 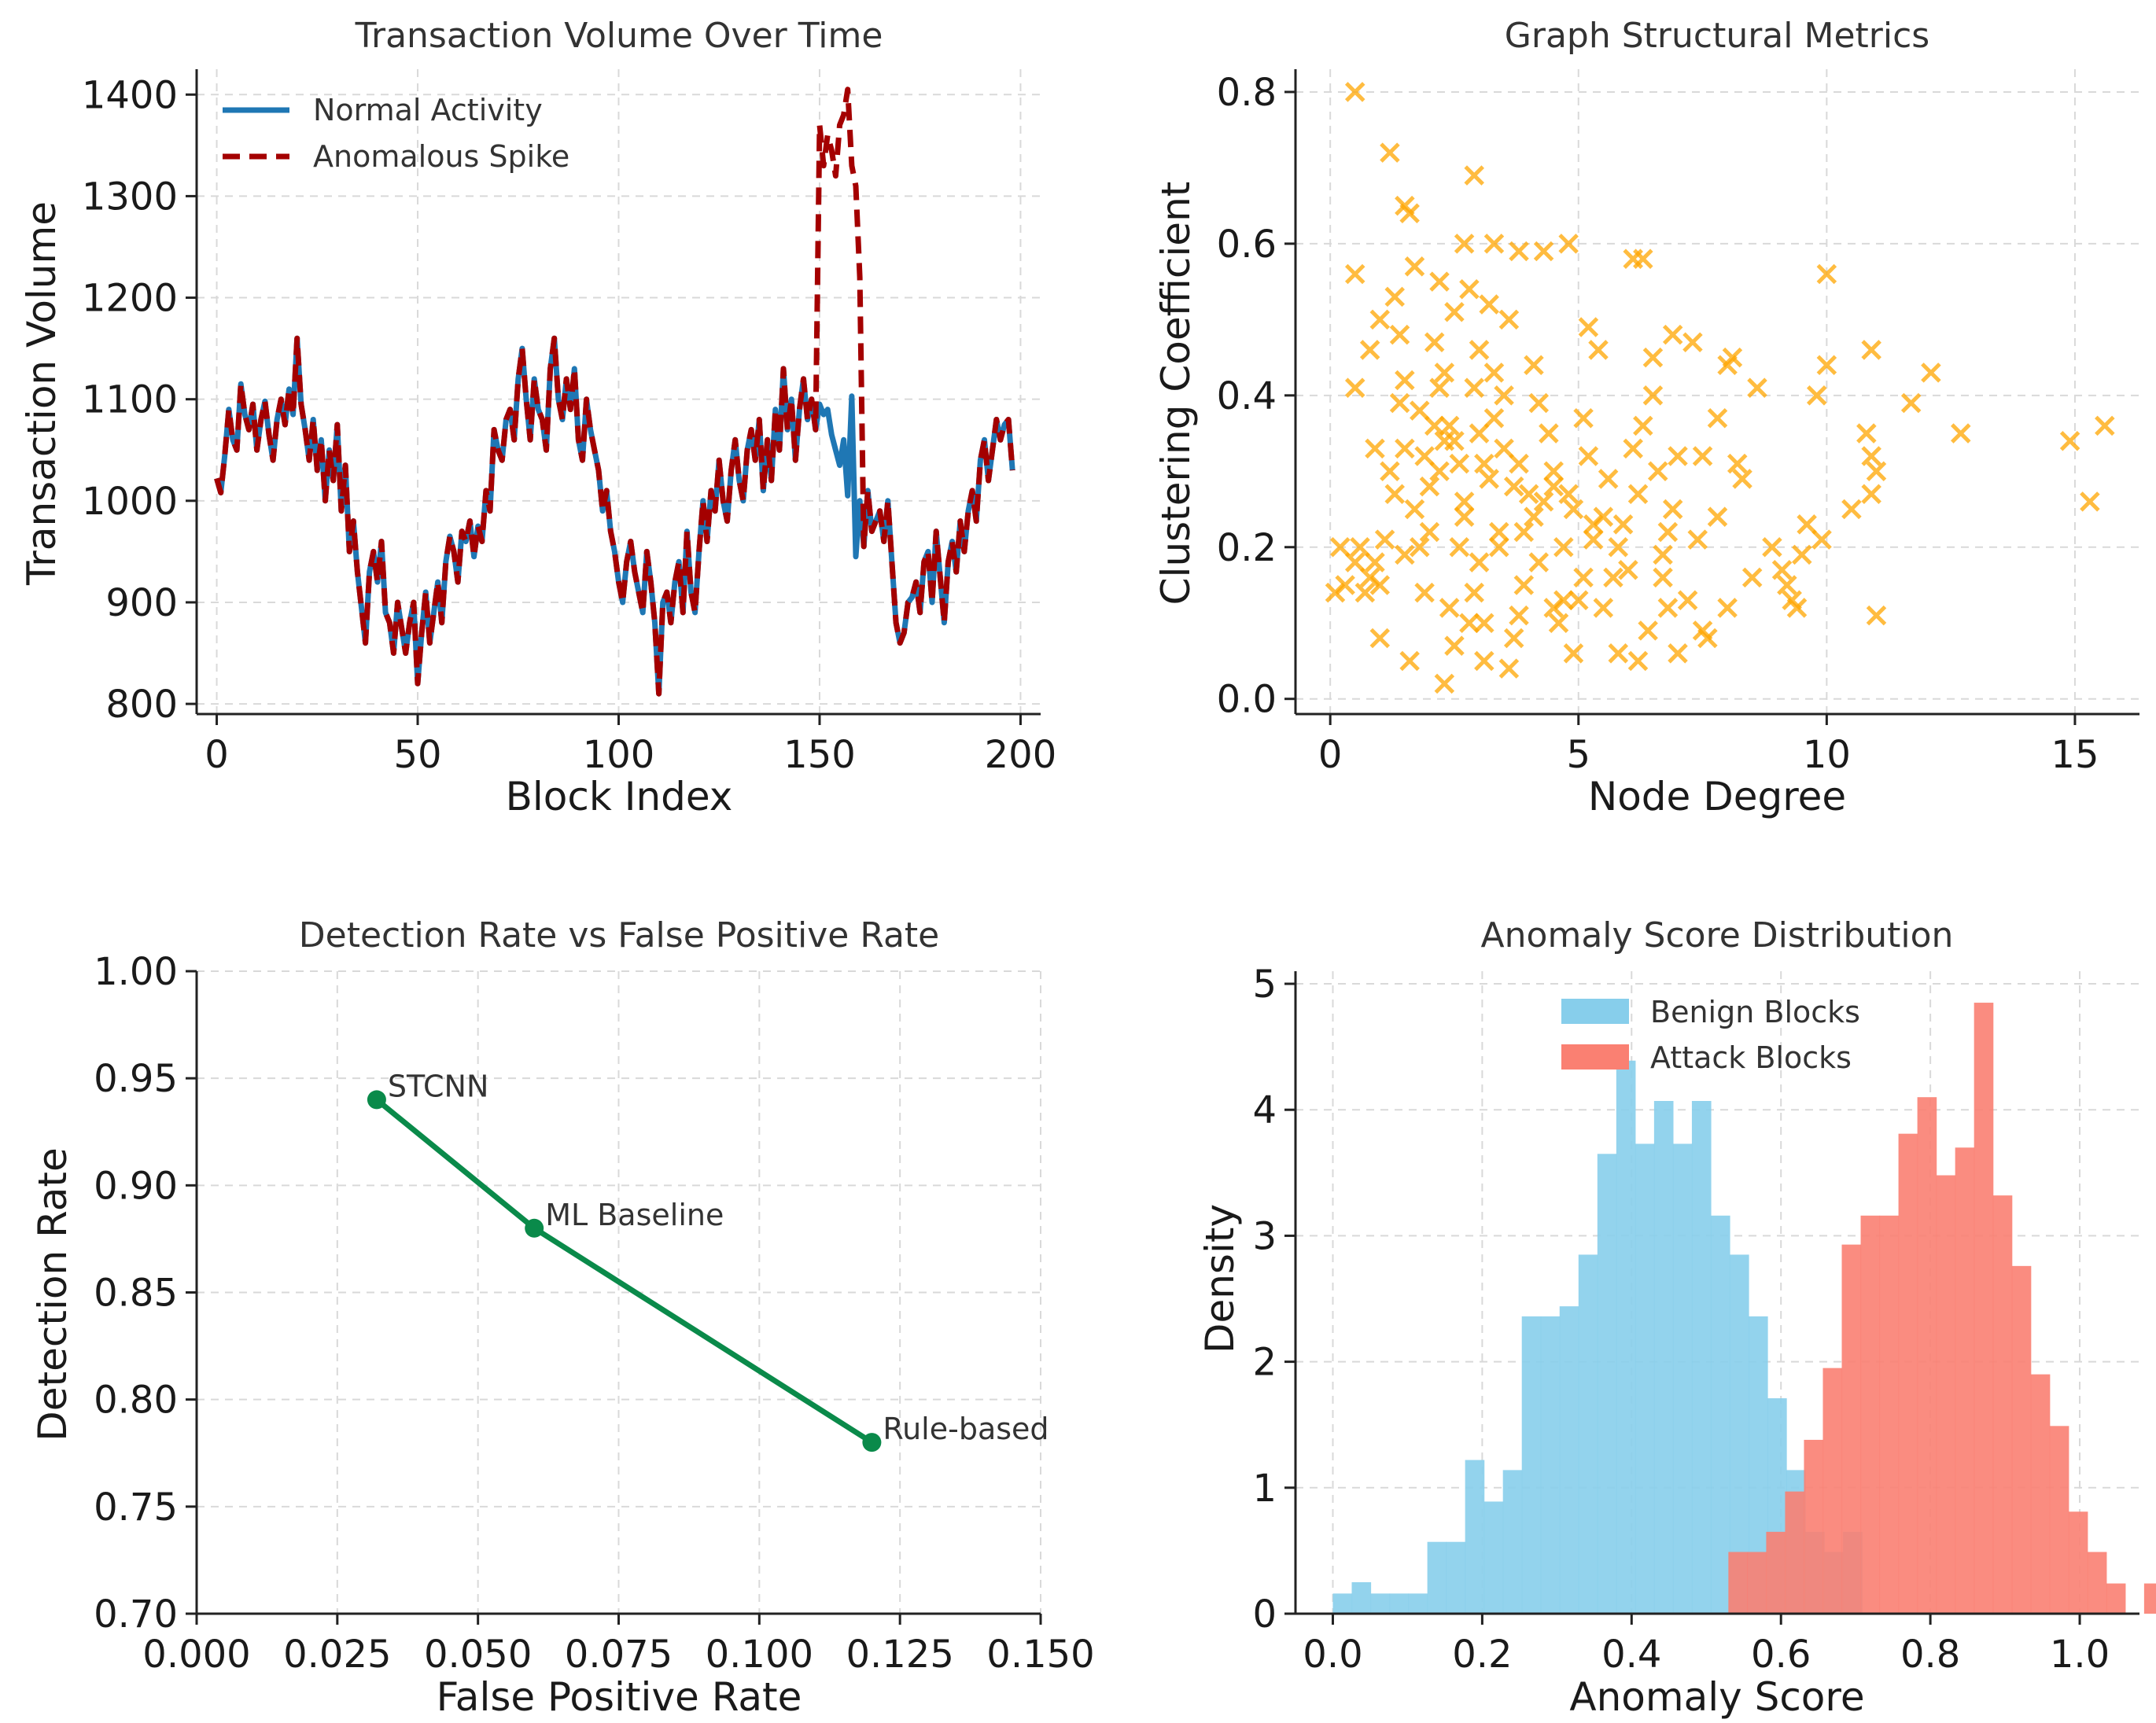 I want to click on y-tick-label: 4, so click(x=1265, y=1110).